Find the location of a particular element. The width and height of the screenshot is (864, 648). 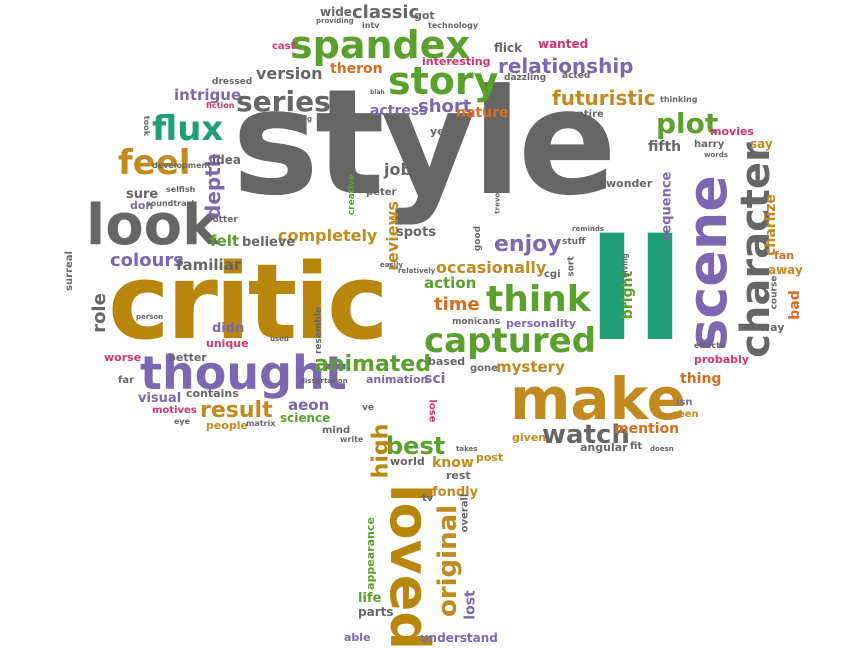

word-classic: classic is located at coordinates (386, 12).